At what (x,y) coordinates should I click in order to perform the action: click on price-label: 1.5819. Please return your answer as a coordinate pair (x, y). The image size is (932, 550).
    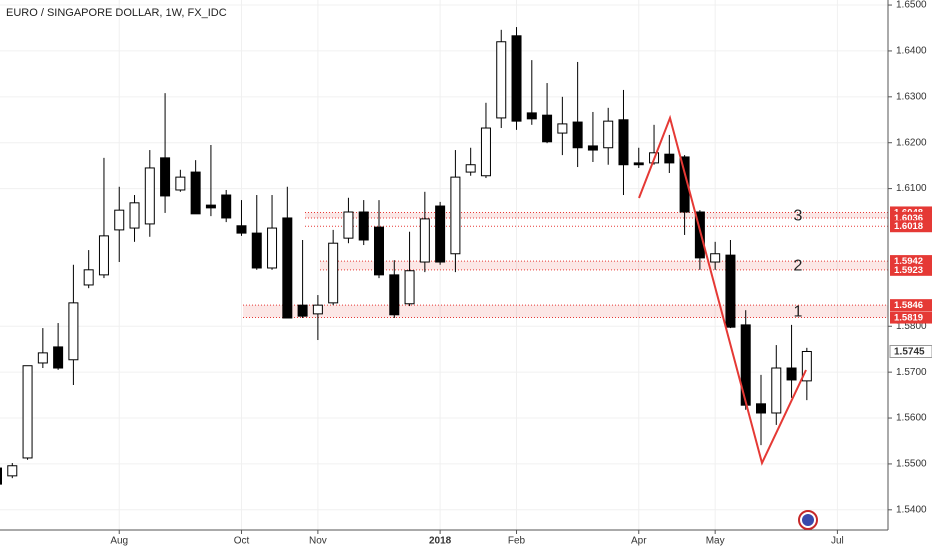
    Looking at the image, I should click on (908, 318).